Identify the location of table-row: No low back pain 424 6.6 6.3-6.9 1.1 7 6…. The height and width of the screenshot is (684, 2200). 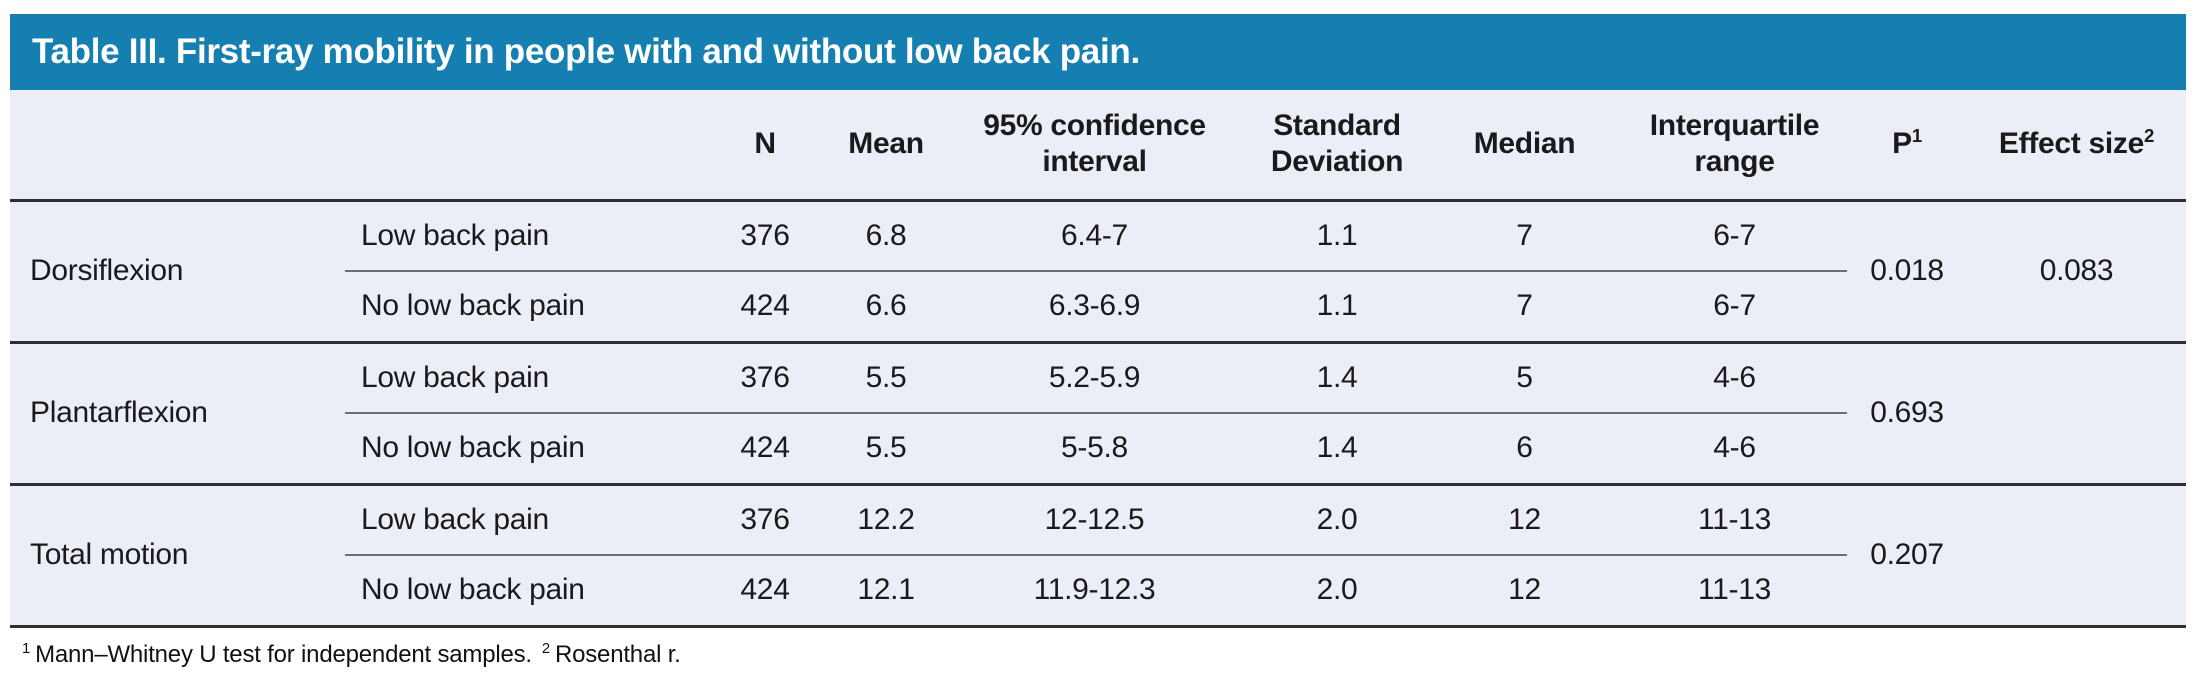
(1098, 307).